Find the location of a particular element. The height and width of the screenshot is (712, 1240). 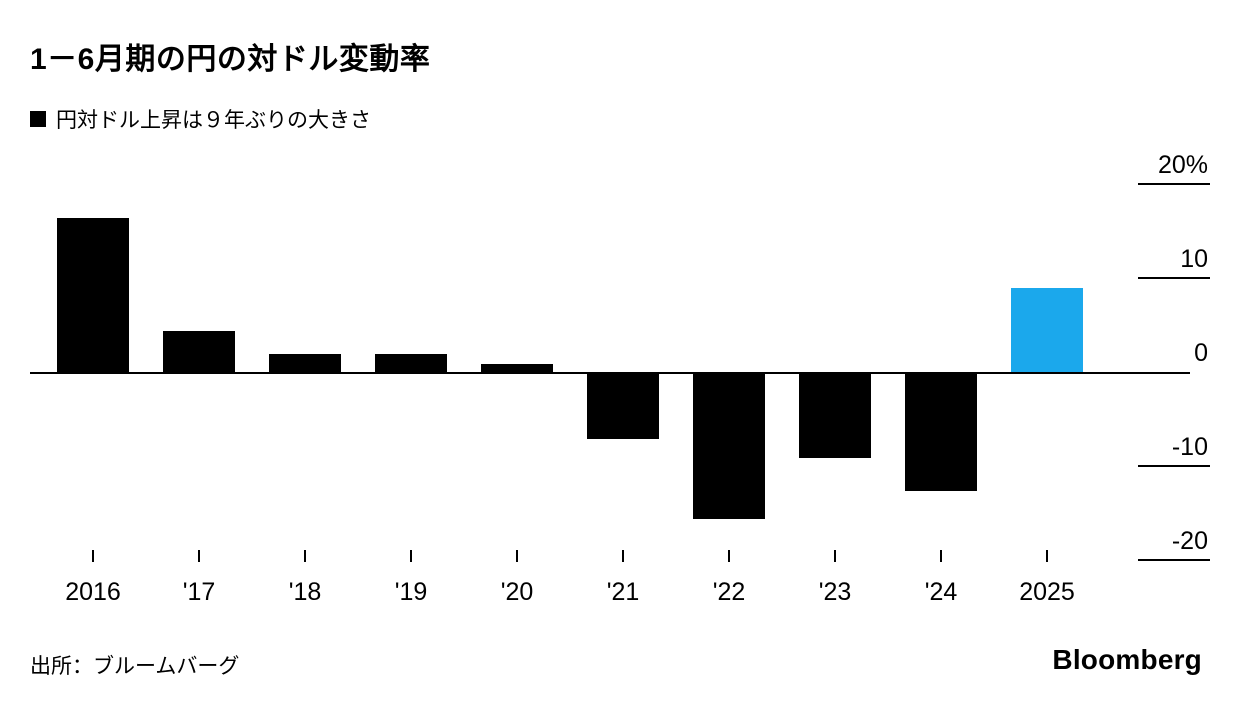

x-axis-slot: 2016 is located at coordinates (93, 578).